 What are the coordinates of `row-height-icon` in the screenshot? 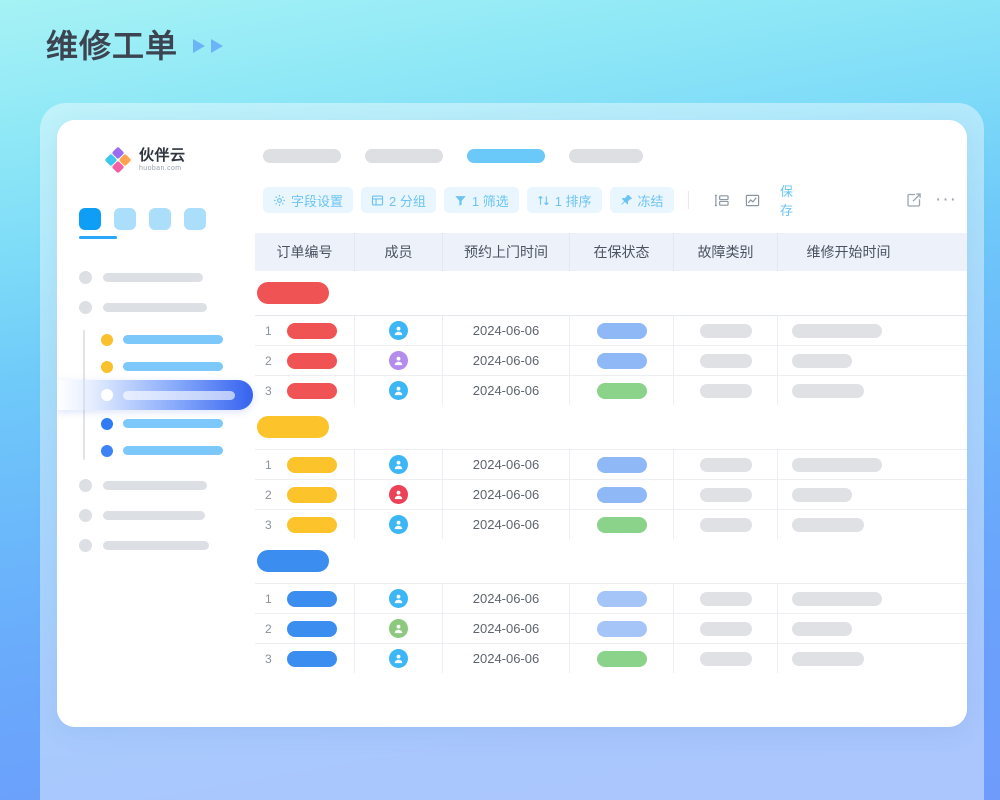 It's located at (721, 200).